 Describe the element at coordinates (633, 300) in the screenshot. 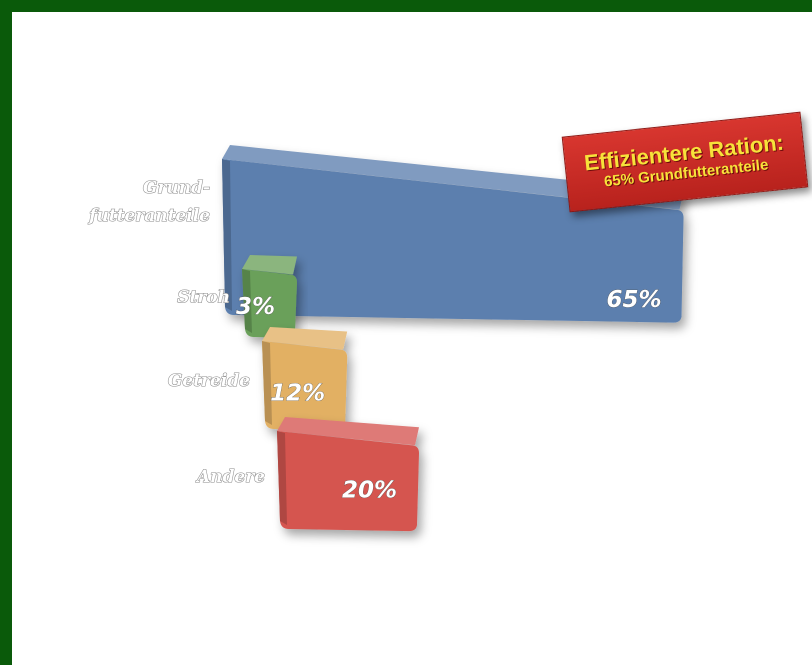

I see `value-label-grund-futteranteile: 65%` at that location.